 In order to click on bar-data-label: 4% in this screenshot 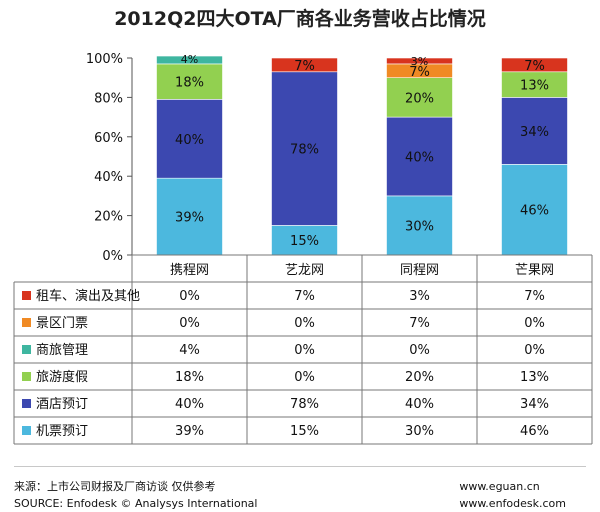, I will do `click(189, 59)`.